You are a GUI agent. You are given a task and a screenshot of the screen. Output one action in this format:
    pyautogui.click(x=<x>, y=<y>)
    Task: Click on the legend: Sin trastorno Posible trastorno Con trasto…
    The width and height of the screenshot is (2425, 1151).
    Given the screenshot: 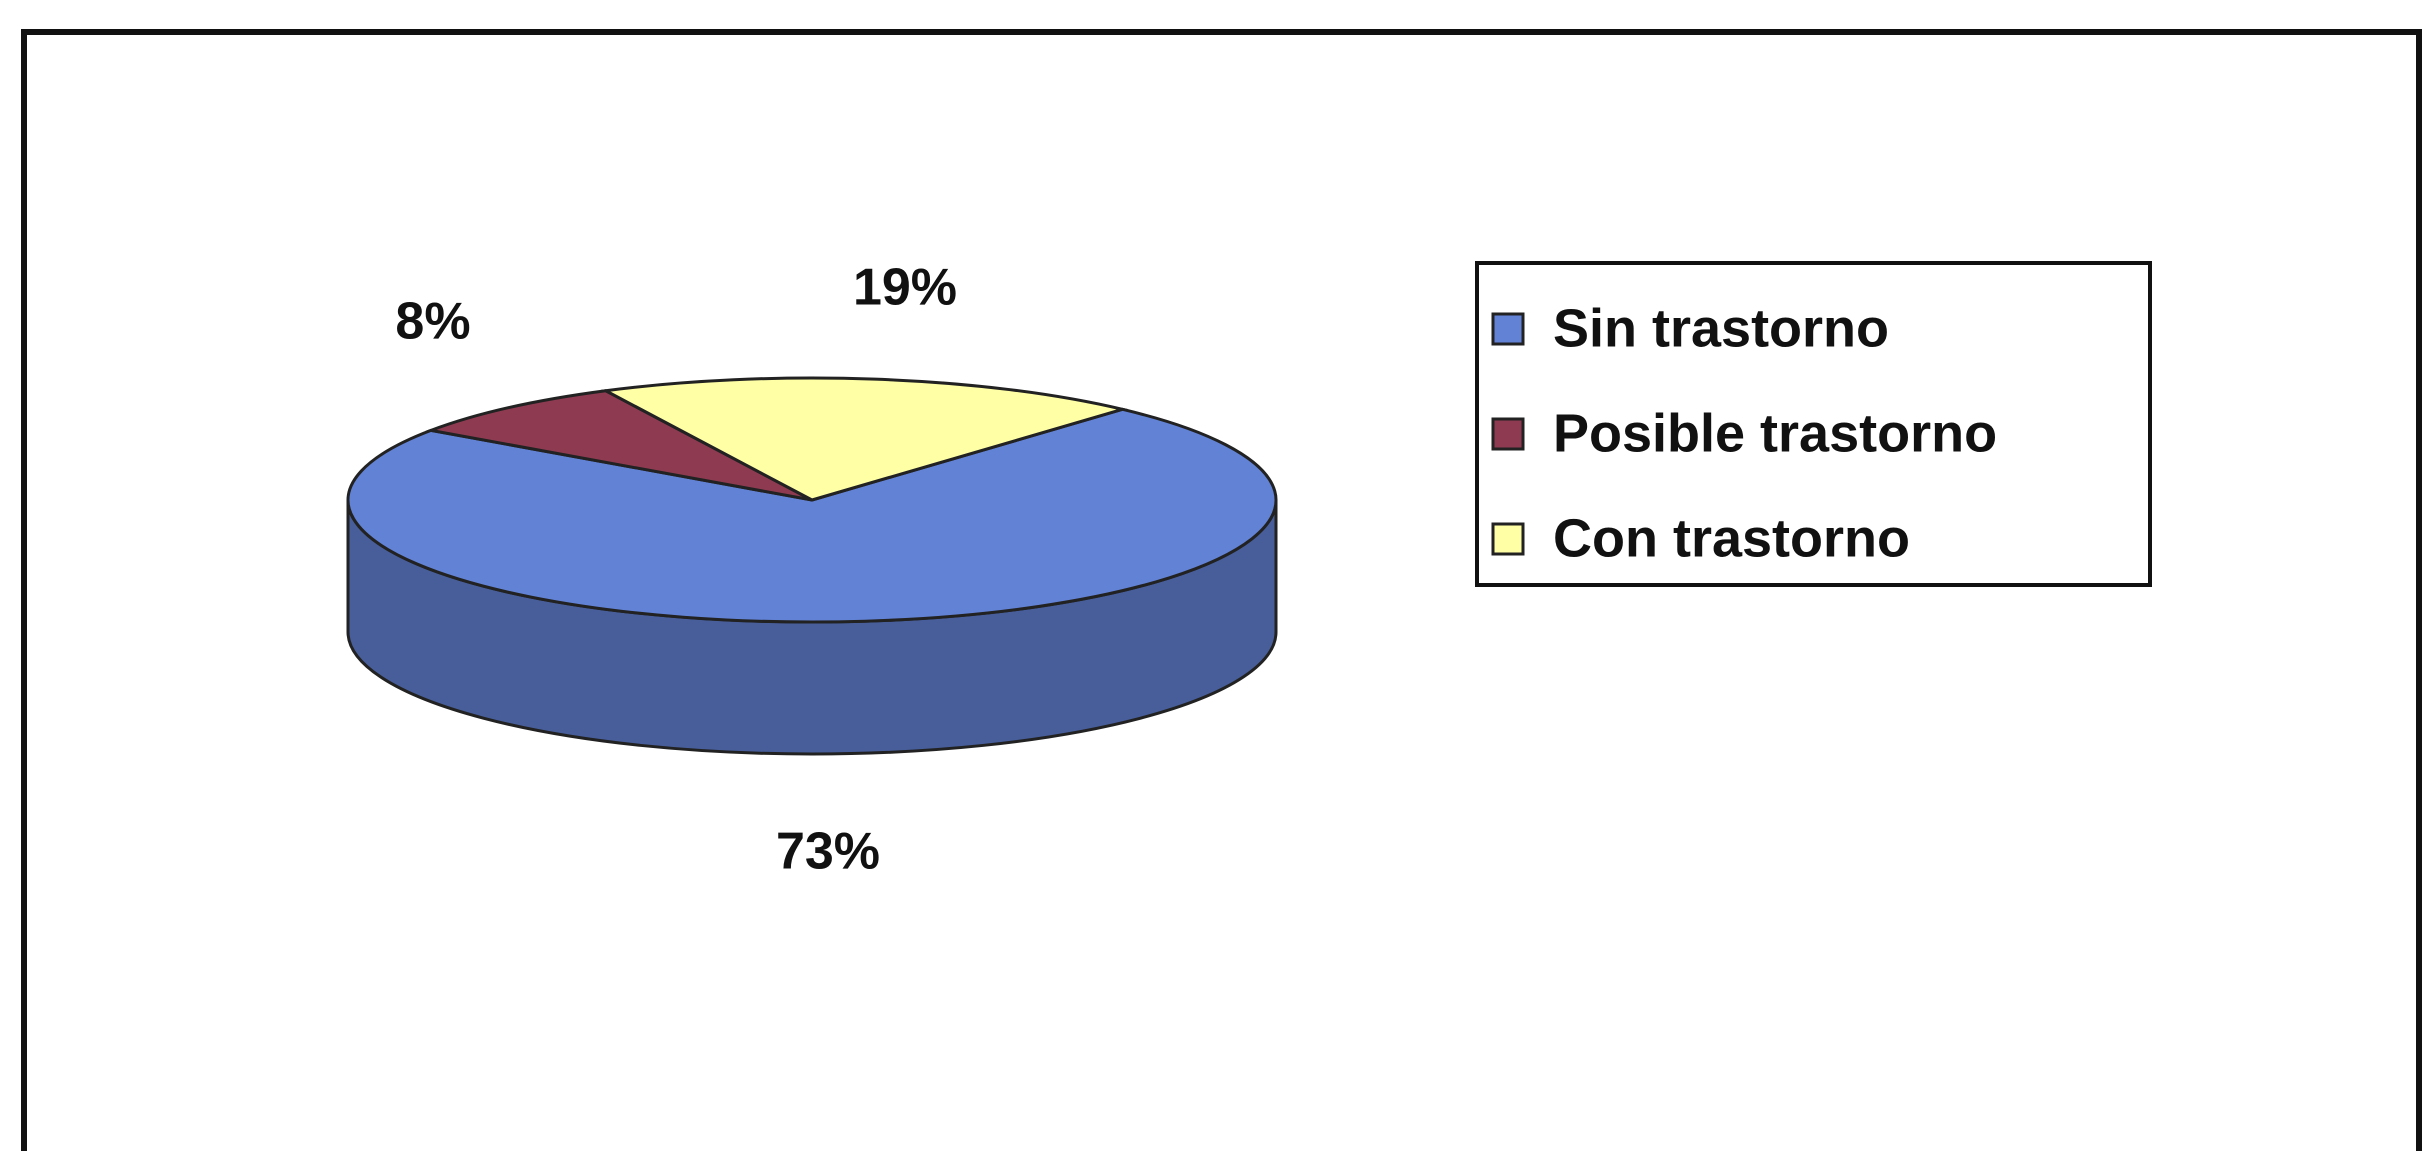 What is the action you would take?
    pyautogui.click(x=1744, y=433)
    